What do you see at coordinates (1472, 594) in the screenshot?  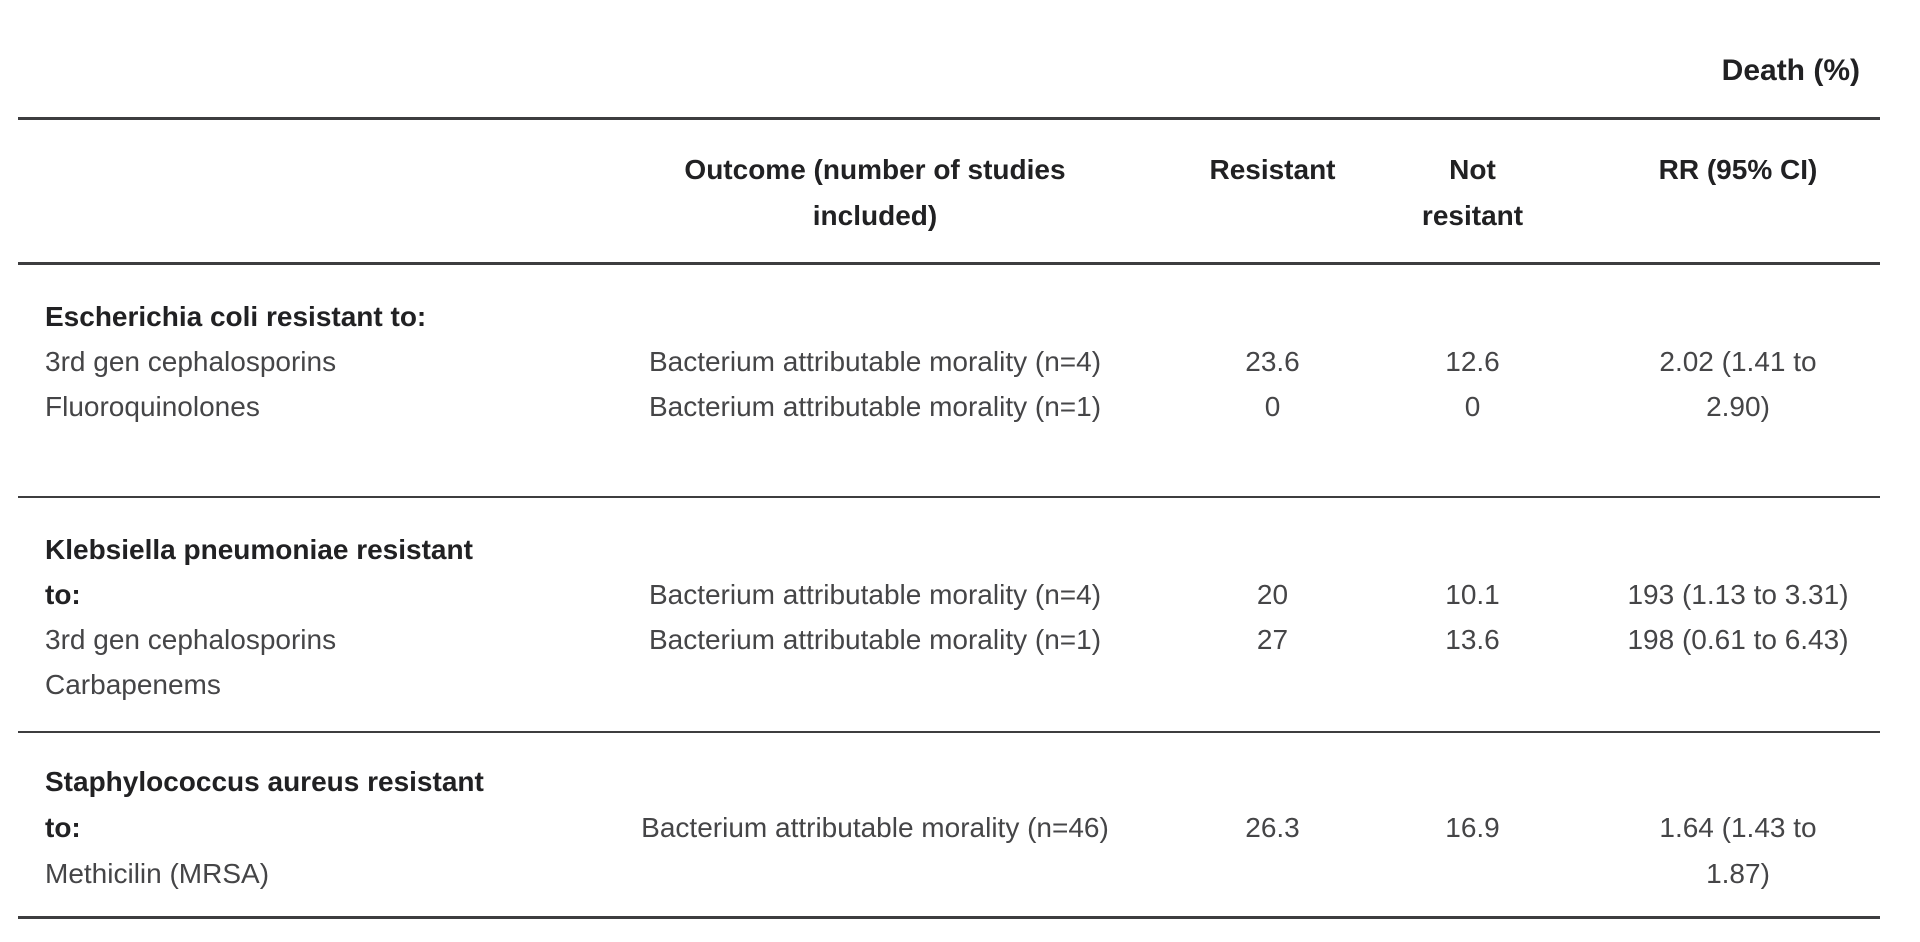 I see `cell-not-resistant: 10.1` at bounding box center [1472, 594].